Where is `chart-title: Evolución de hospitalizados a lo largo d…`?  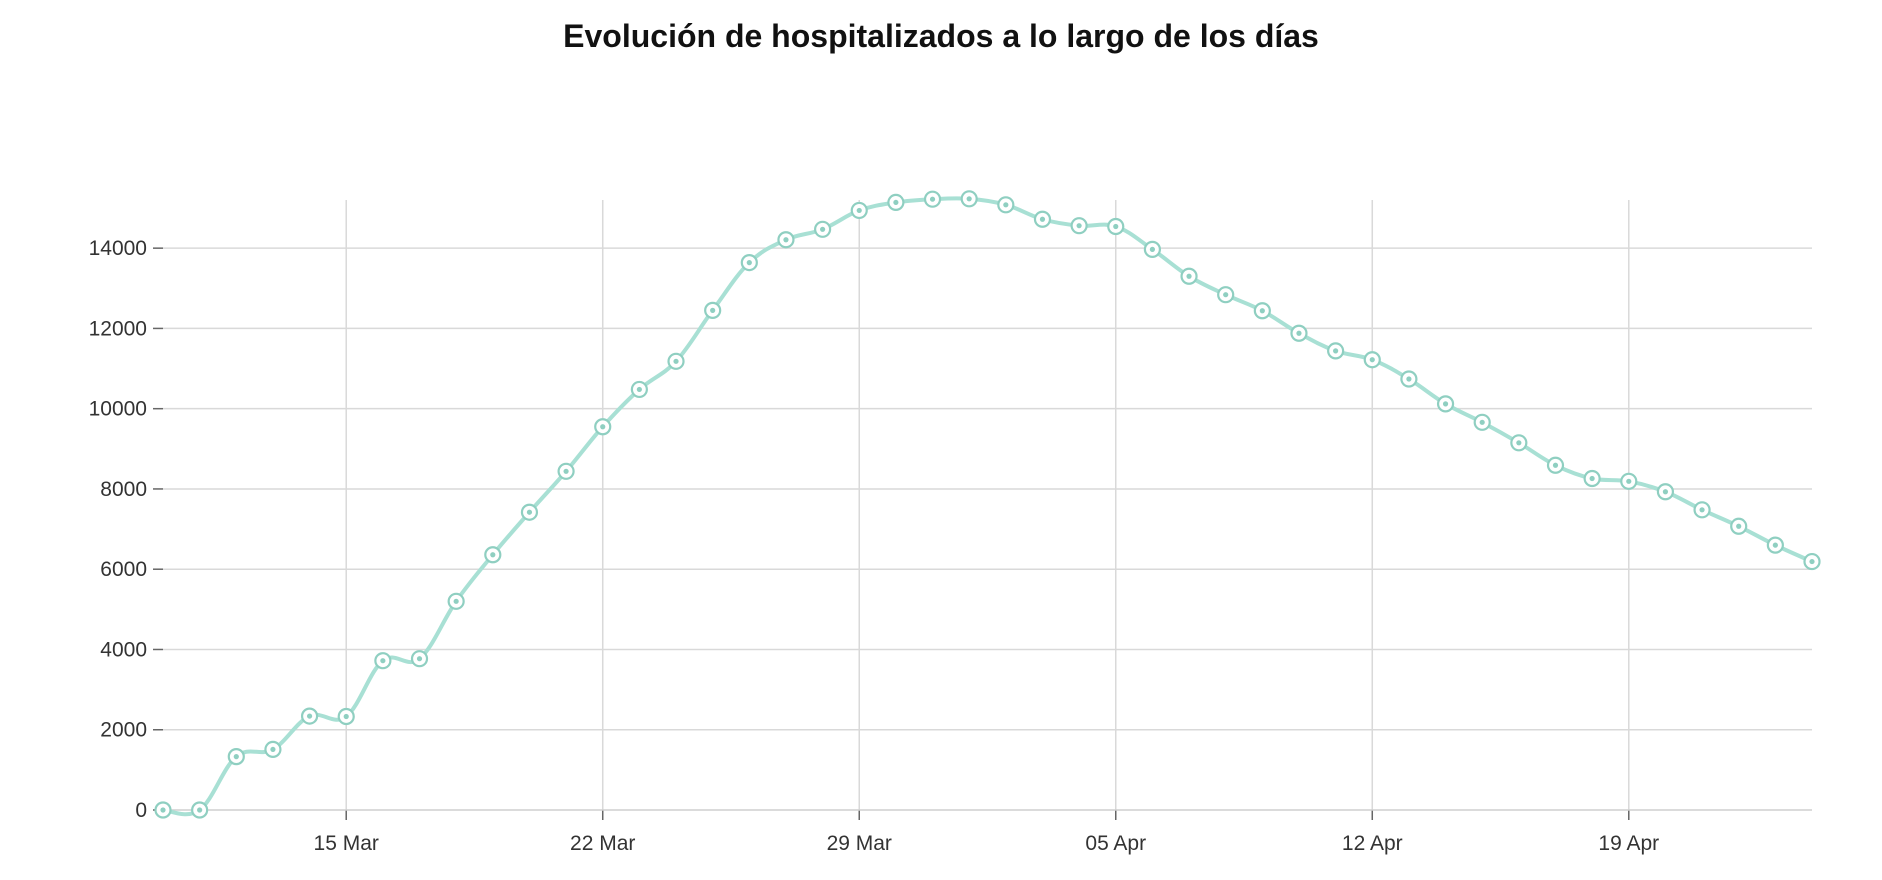
chart-title: Evolución de hospitalizados a lo largo d… is located at coordinates (941, 36).